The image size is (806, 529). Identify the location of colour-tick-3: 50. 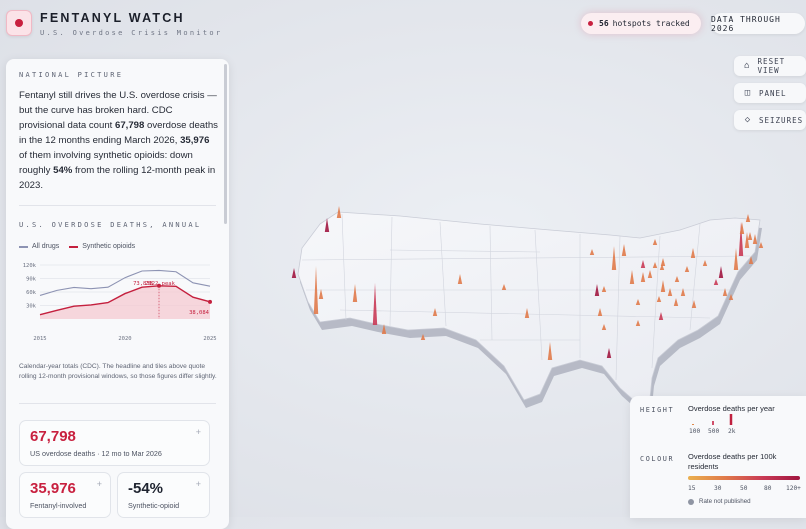
(744, 488).